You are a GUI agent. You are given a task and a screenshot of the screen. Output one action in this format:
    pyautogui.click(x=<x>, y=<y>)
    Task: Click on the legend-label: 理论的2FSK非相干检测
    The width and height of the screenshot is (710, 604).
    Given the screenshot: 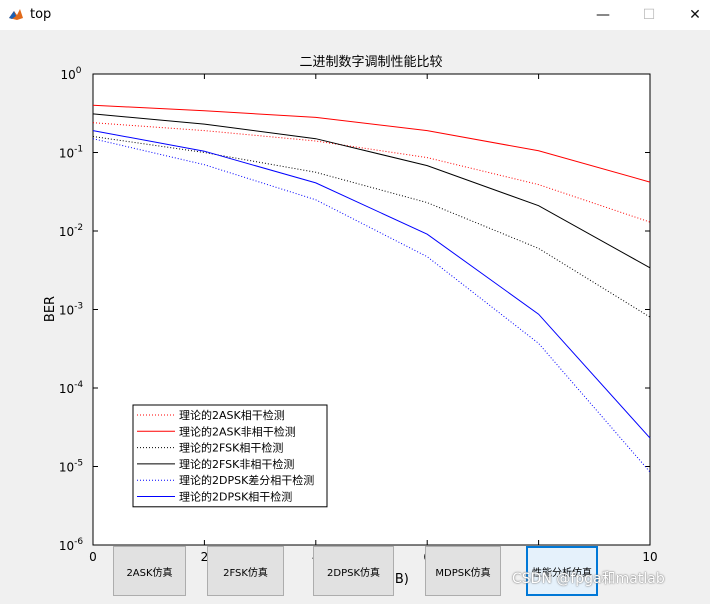 What is the action you would take?
    pyautogui.click(x=236, y=464)
    